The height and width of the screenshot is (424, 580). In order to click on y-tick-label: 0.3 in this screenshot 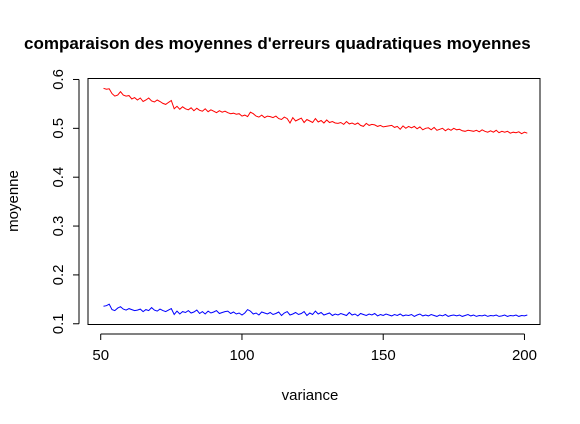, I will do `click(58, 226)`.